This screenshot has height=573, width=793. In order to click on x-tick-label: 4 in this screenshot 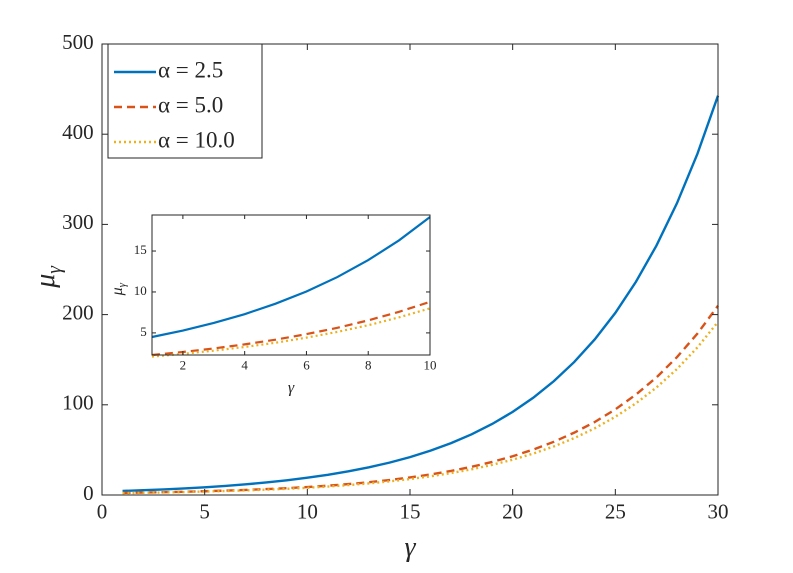, I will do `click(244, 365)`.